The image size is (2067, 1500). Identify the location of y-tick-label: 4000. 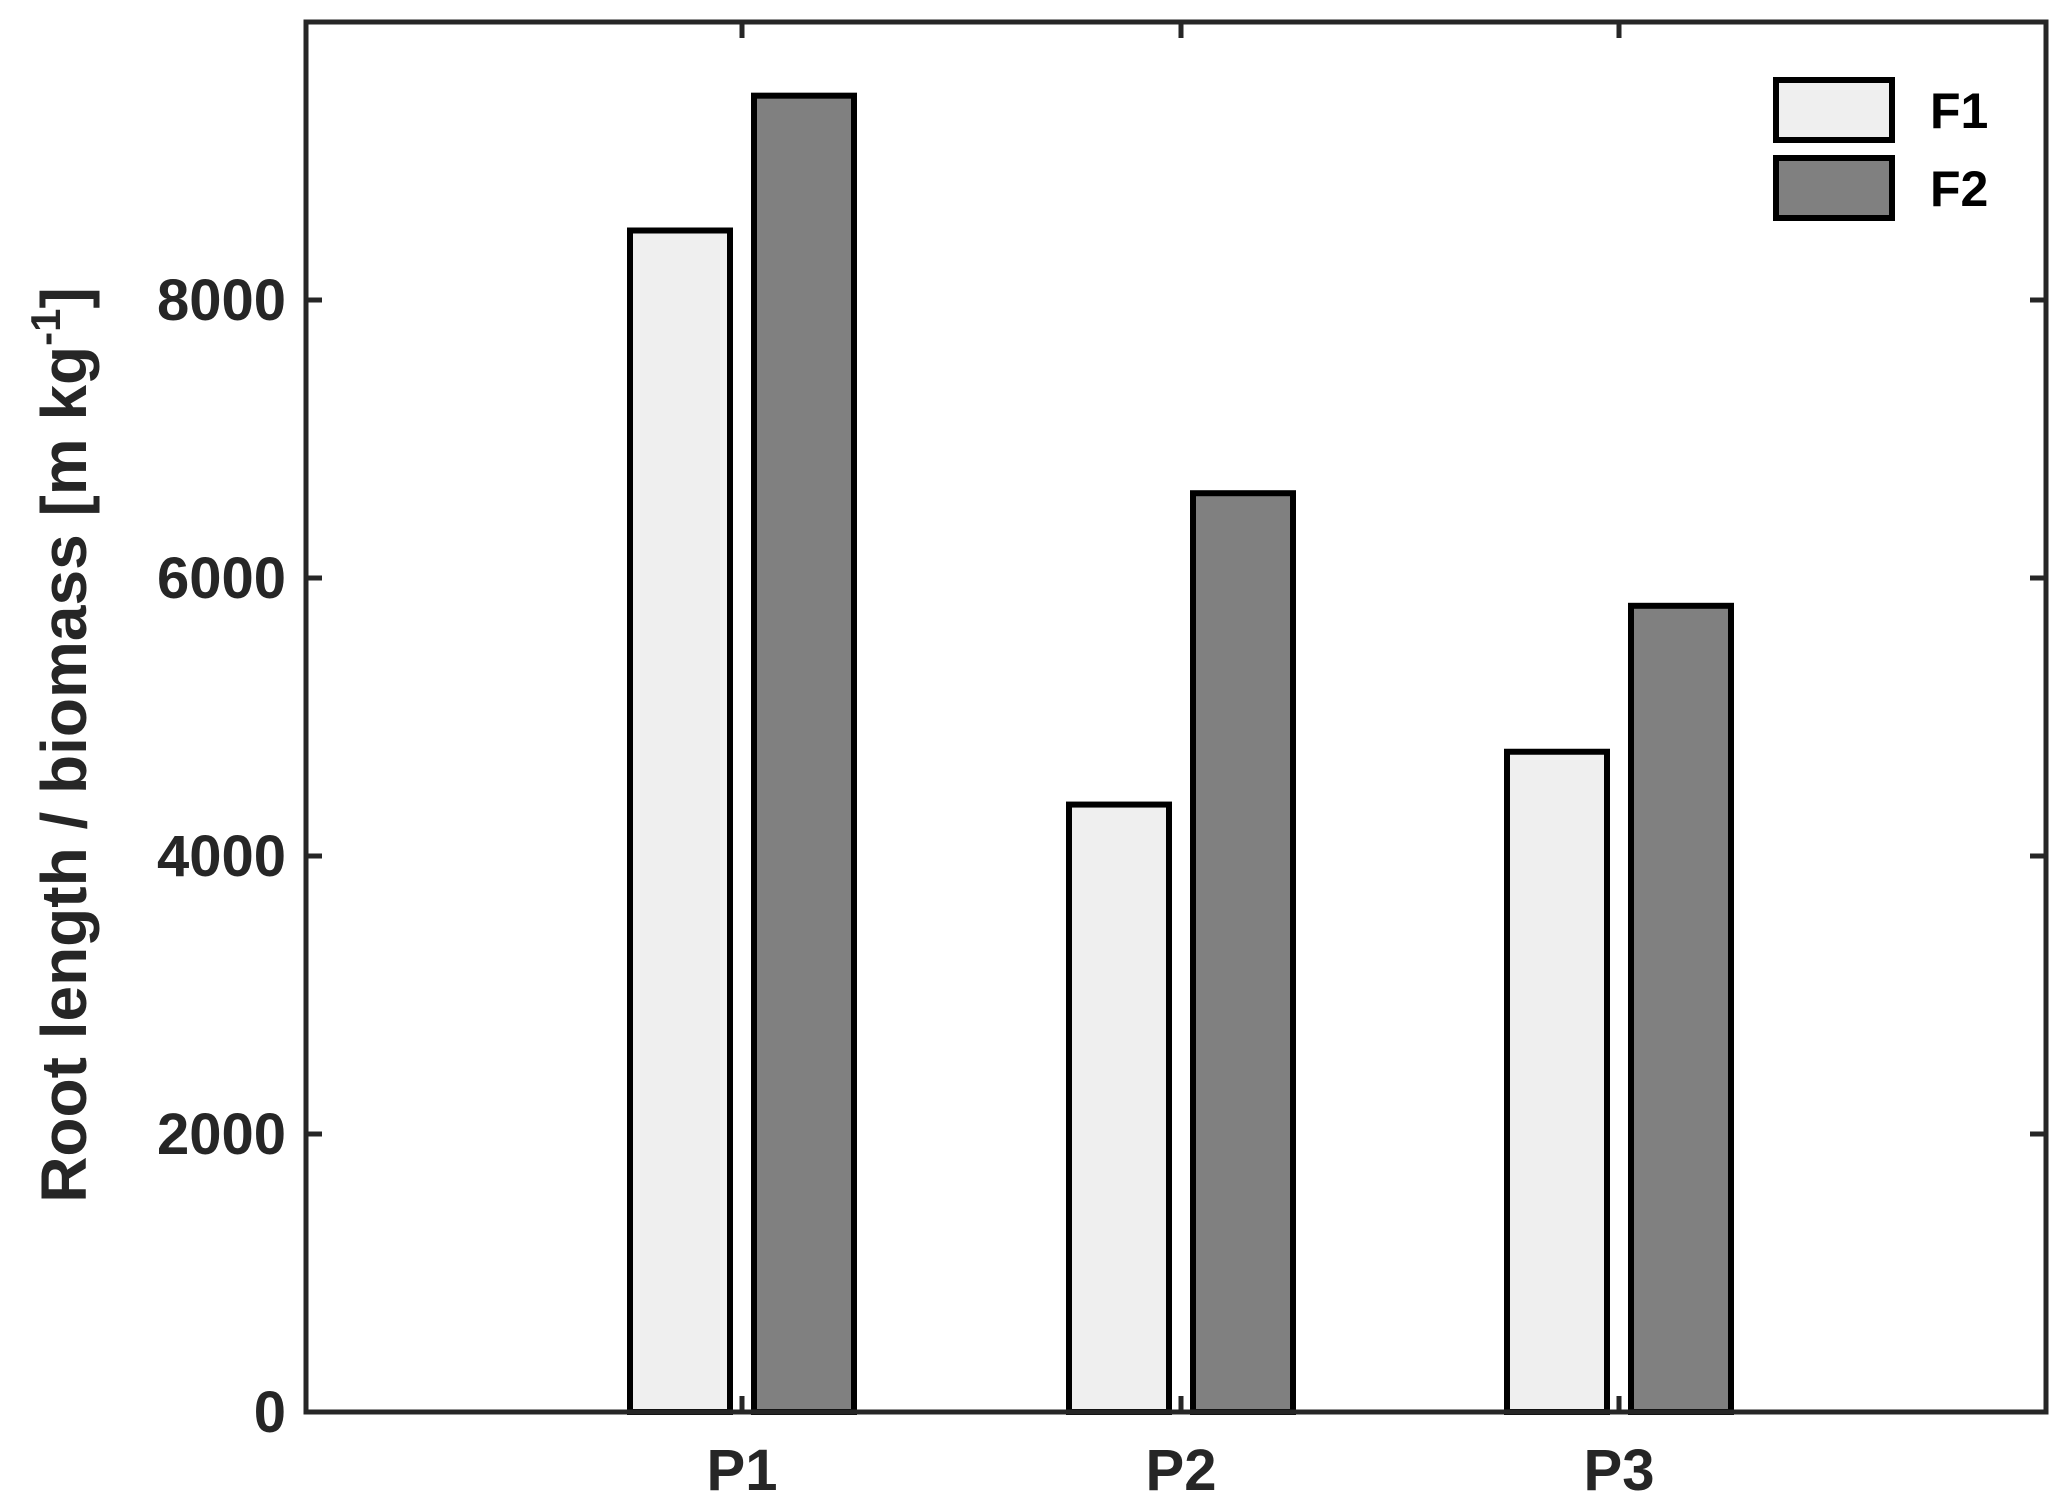
(221, 856).